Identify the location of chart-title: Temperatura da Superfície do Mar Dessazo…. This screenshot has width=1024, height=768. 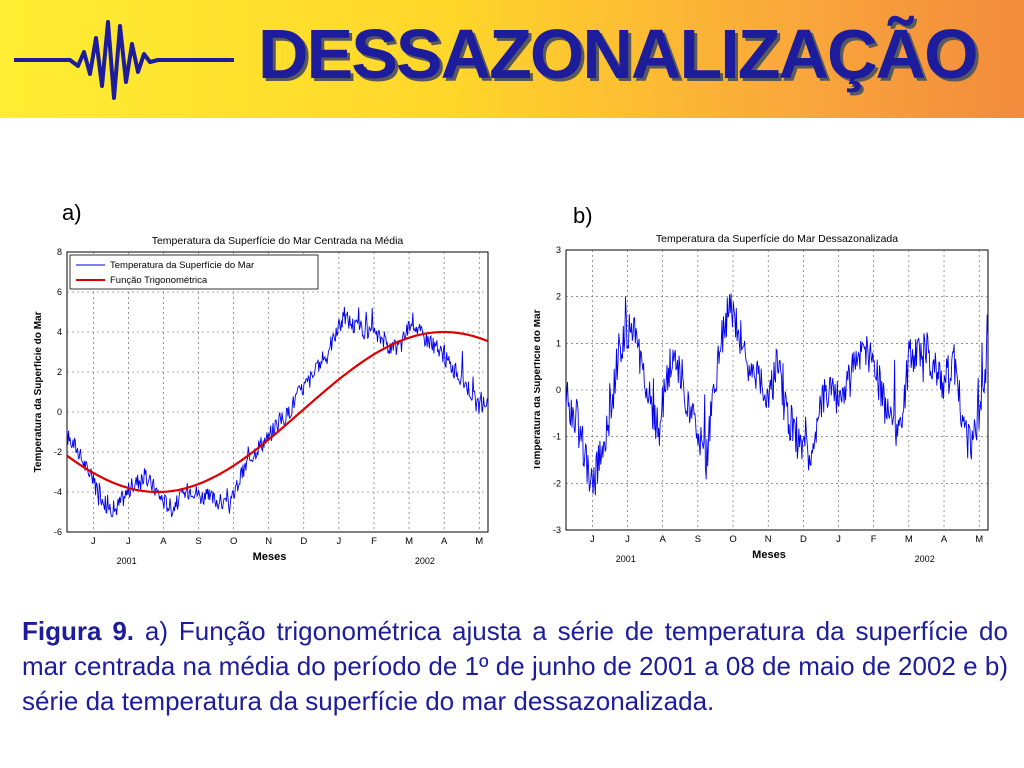
(777, 239).